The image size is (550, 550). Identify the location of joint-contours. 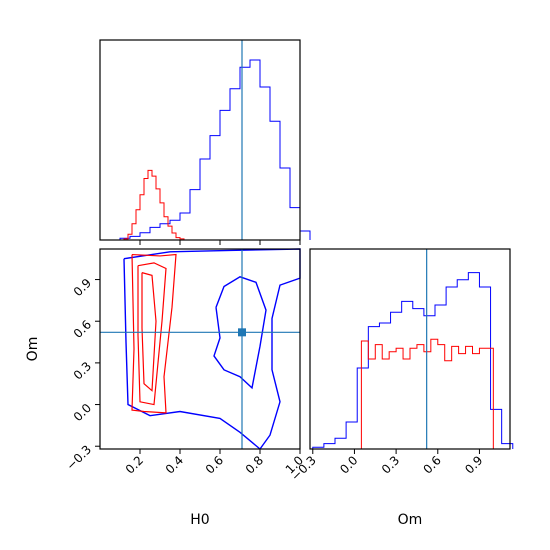
(212, 349).